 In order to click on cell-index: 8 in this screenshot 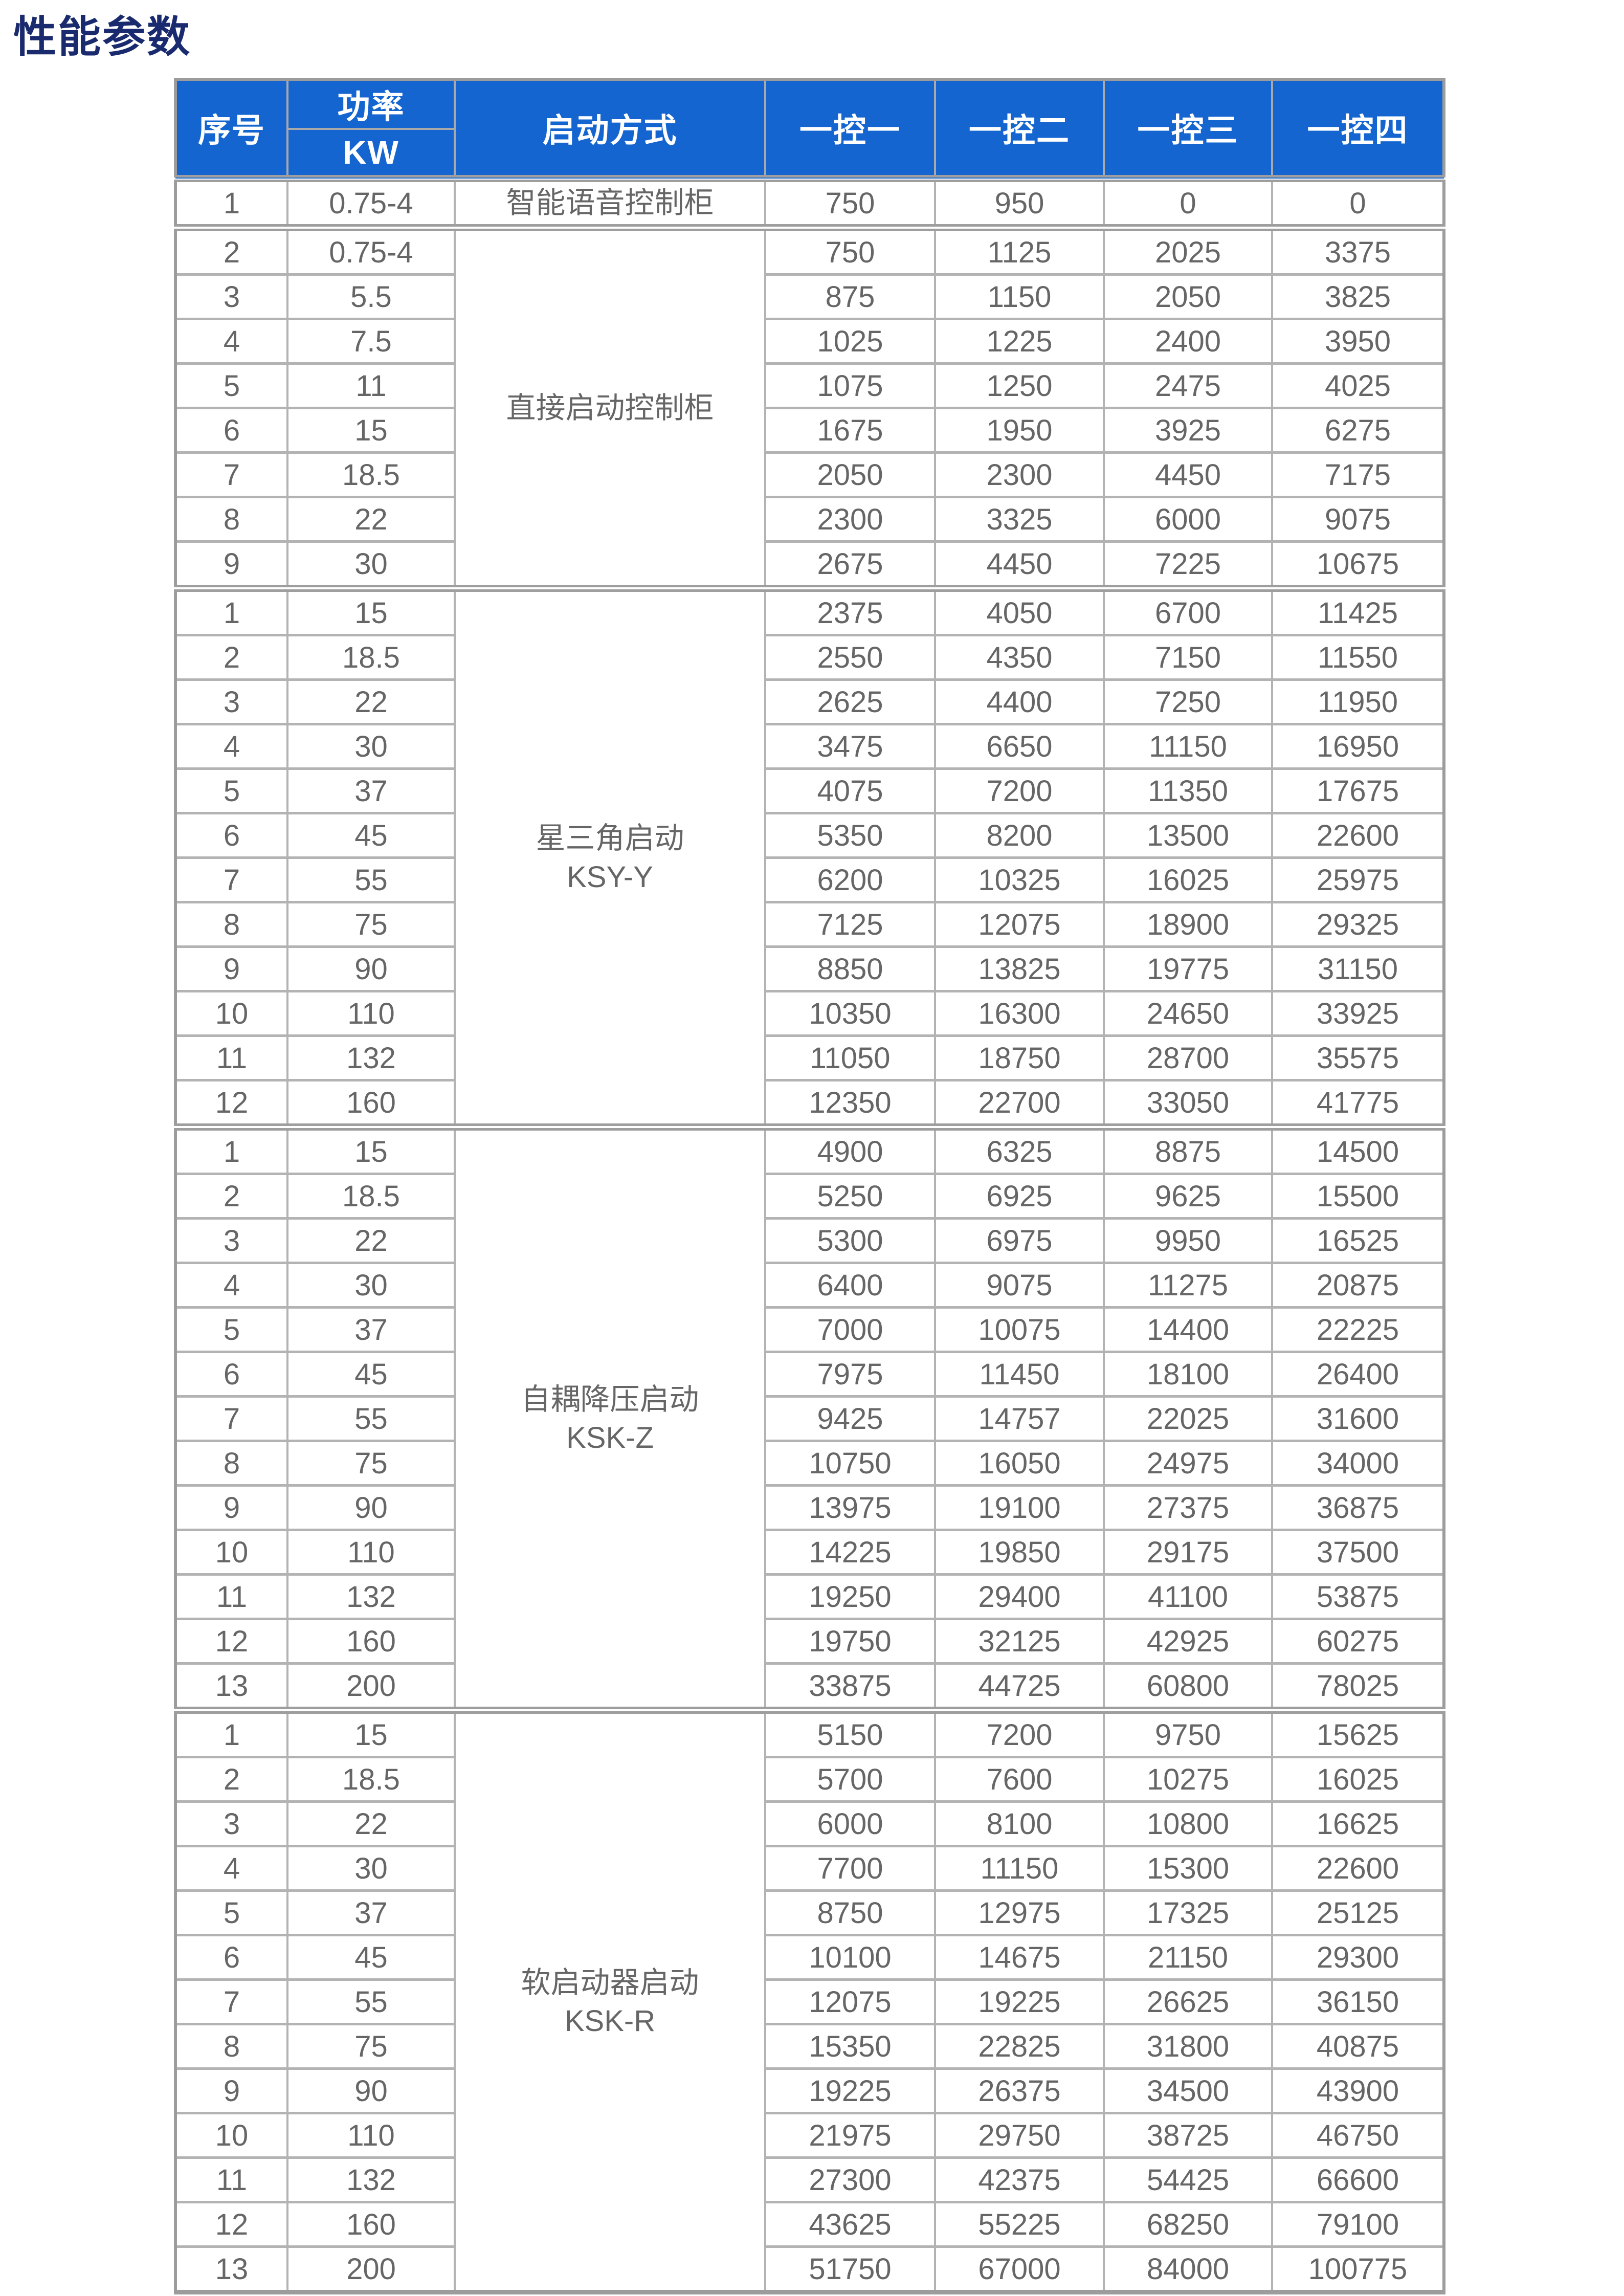, I will do `click(231, 1463)`.